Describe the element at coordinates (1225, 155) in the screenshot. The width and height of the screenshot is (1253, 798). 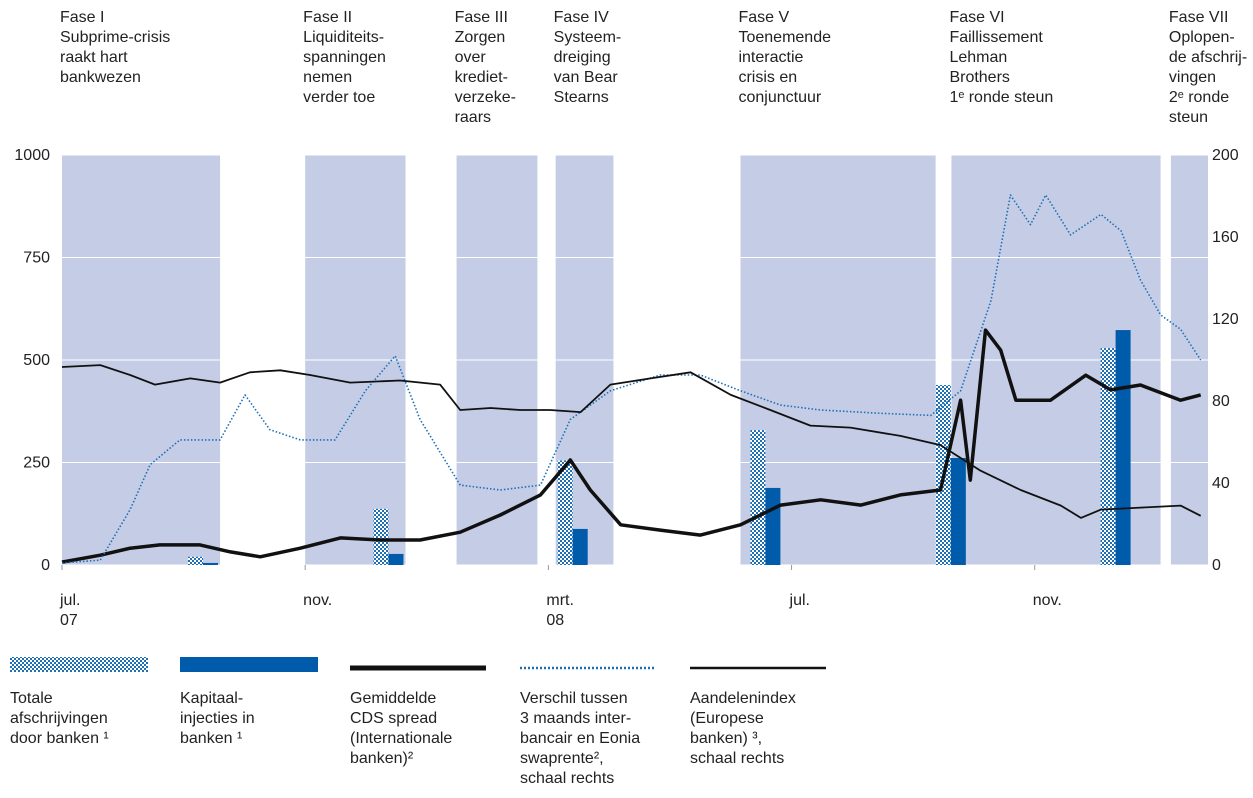
I see `y2-tick-label: 200` at that location.